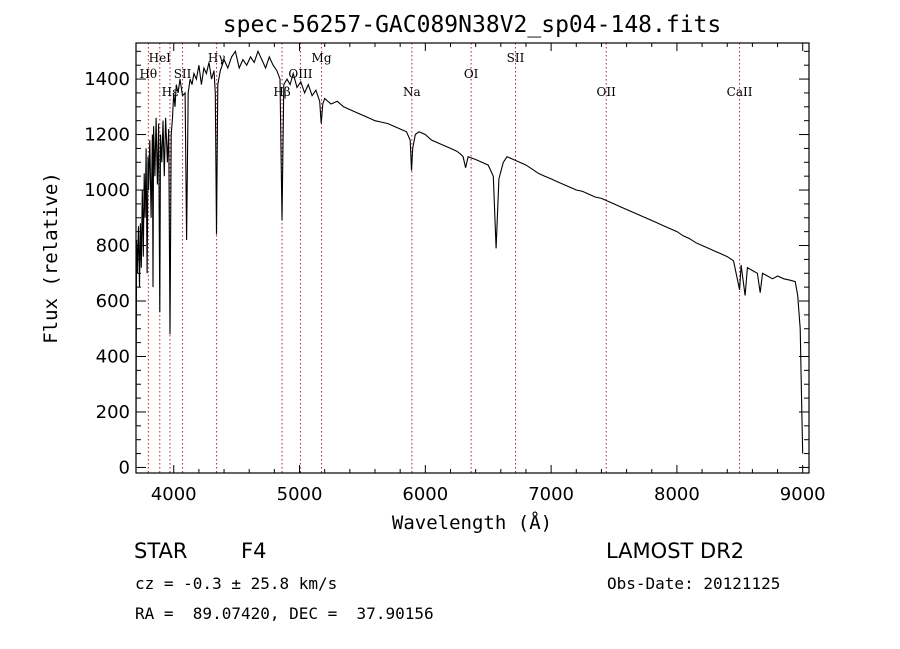 The image size is (900, 649). Describe the element at coordinates (551, 494) in the screenshot. I see `x-tick-label: 7000` at that location.